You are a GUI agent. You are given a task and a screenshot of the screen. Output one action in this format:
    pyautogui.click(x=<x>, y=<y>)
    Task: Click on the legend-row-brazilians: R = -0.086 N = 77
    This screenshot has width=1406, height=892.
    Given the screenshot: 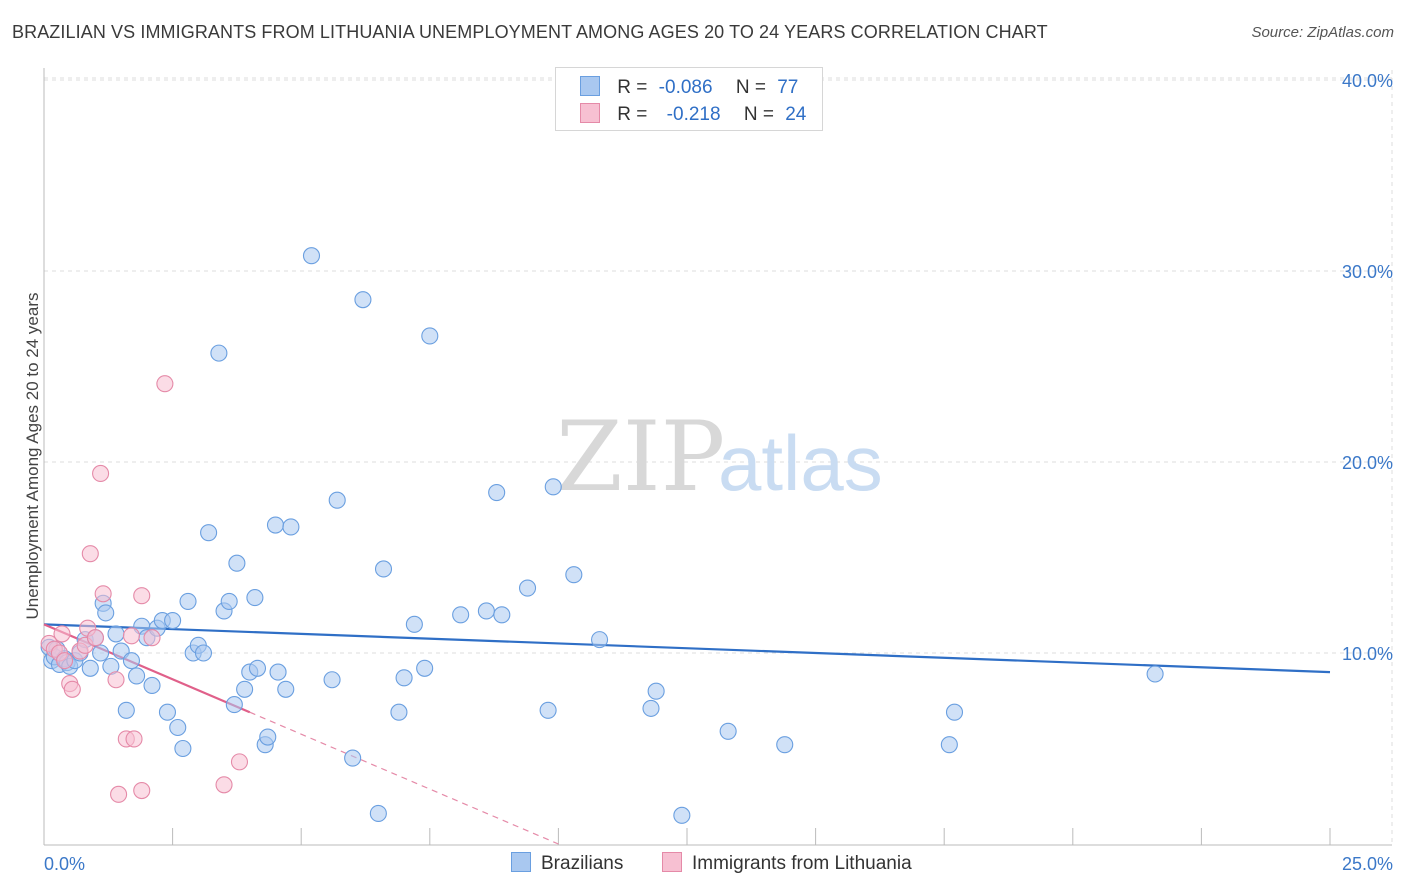 What is the action you would take?
    pyautogui.click(x=689, y=87)
    